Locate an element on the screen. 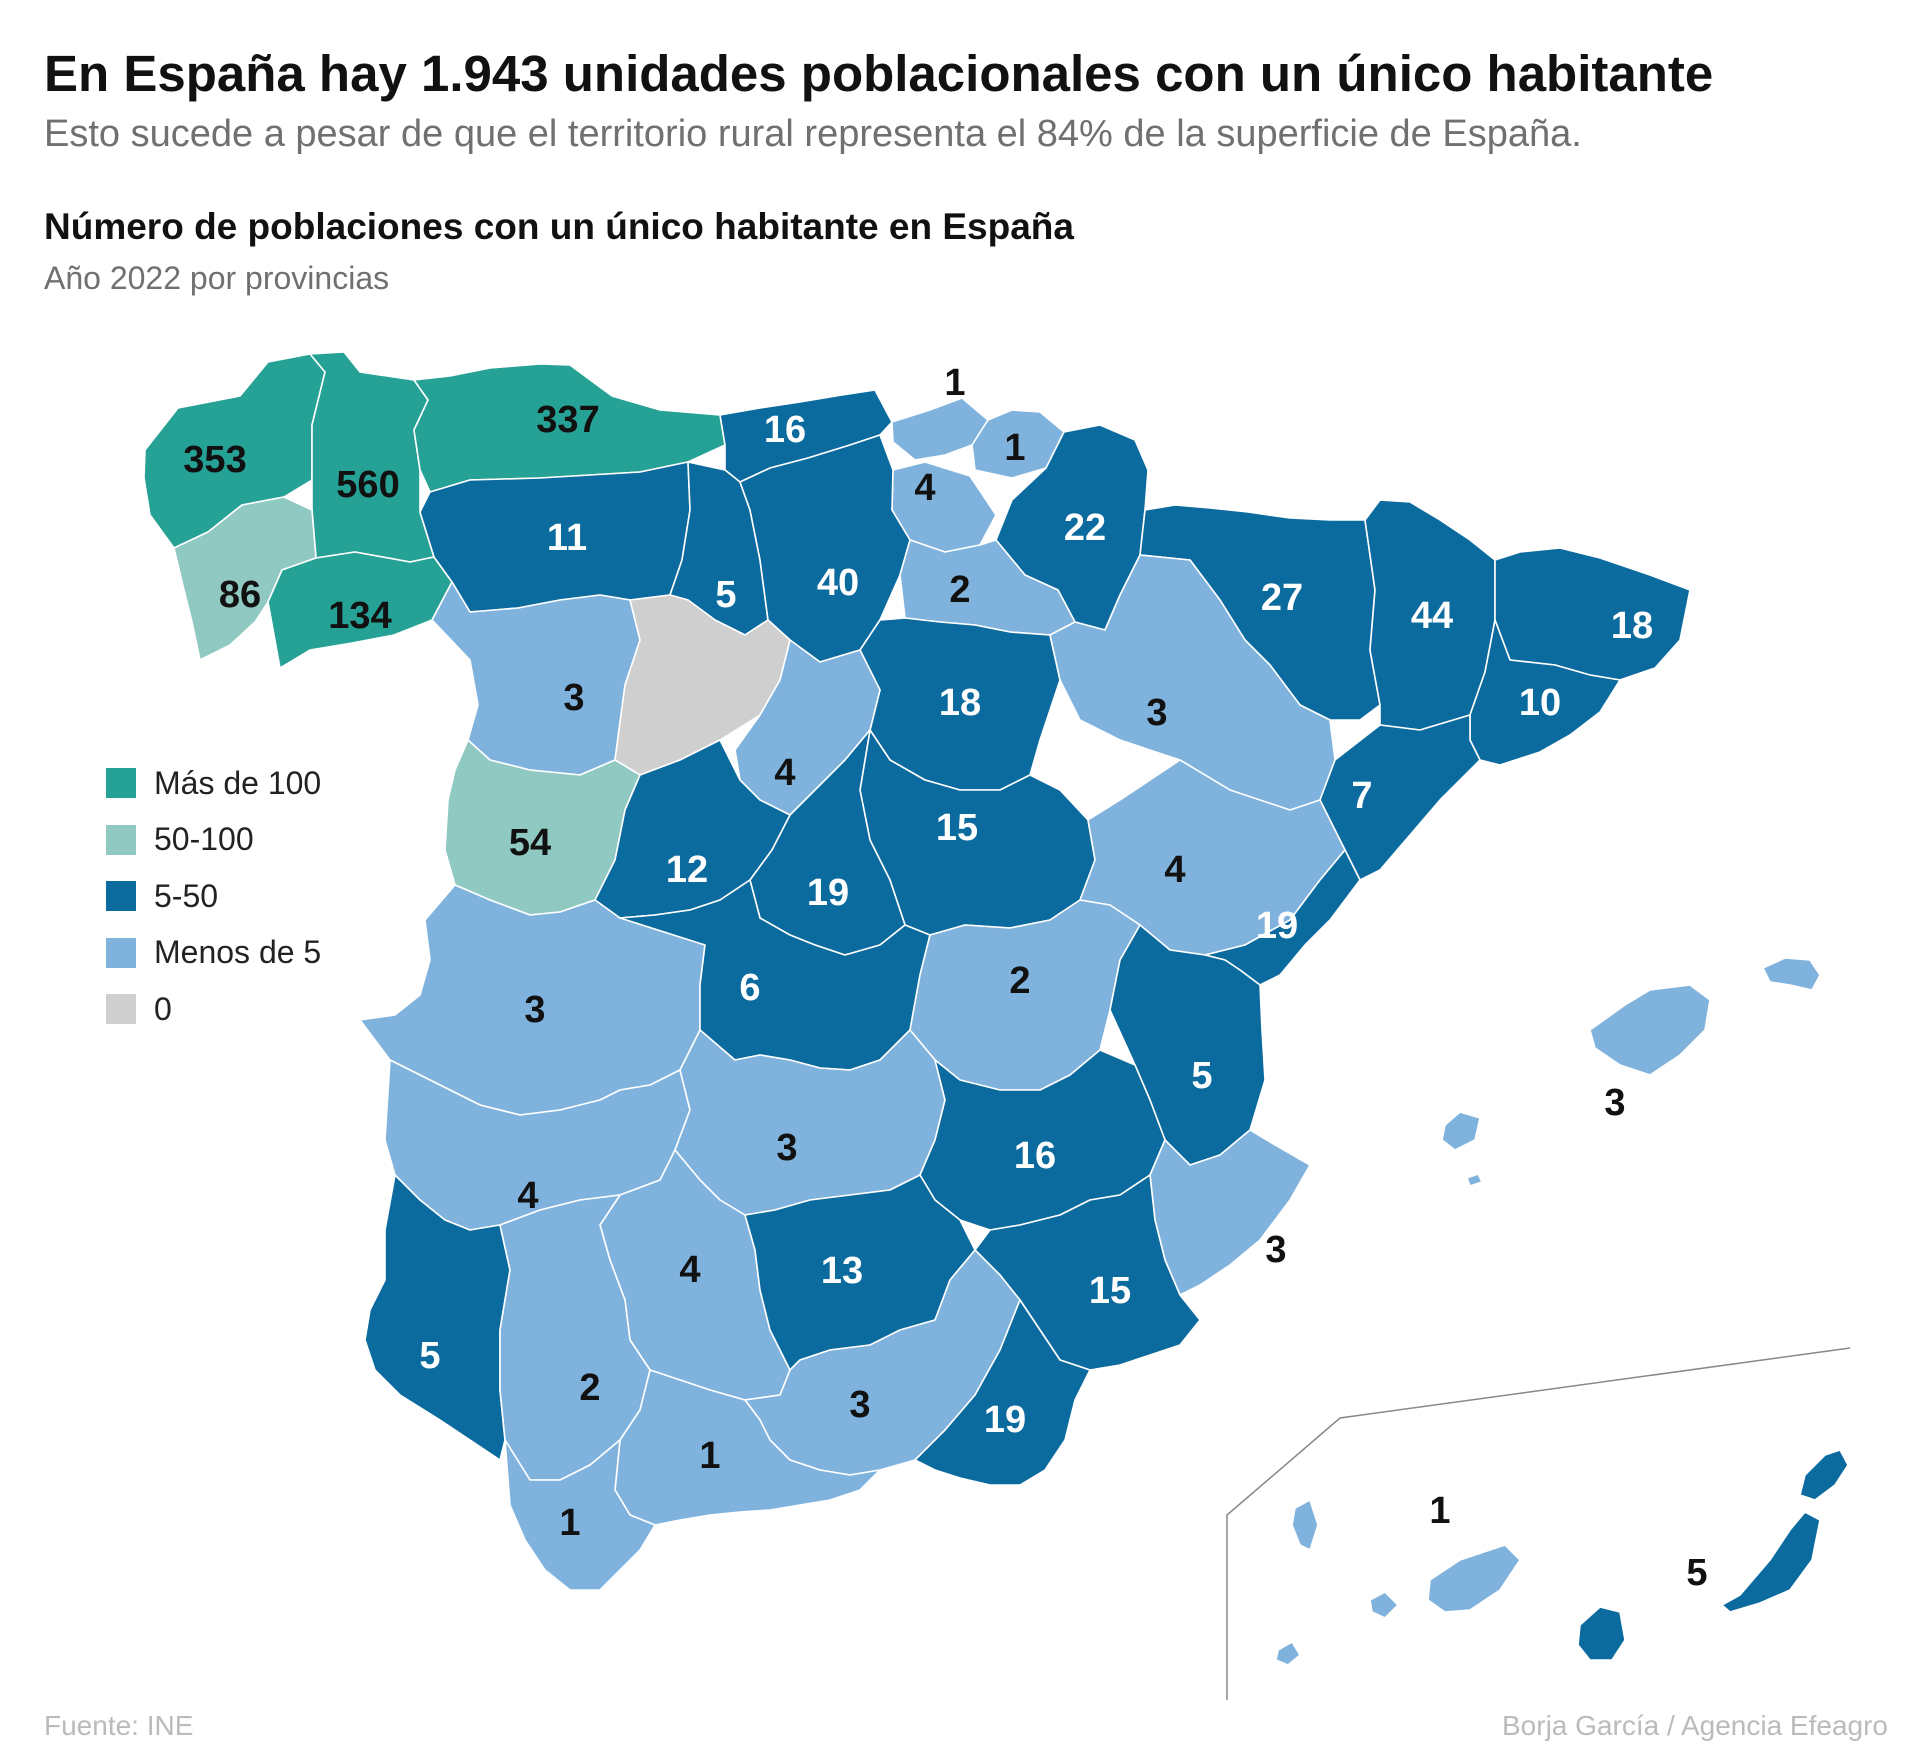 This screenshot has width=1920, height=1755. value-label-cadiz: 1 is located at coordinates (569, 1523).